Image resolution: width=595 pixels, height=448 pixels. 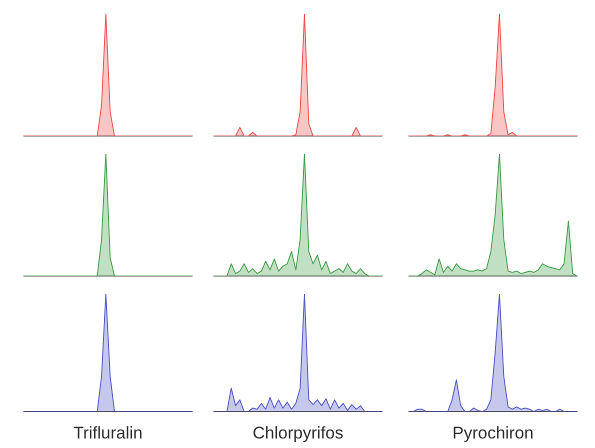 I want to click on x-axis-title: Trifluralin, so click(x=108, y=432).